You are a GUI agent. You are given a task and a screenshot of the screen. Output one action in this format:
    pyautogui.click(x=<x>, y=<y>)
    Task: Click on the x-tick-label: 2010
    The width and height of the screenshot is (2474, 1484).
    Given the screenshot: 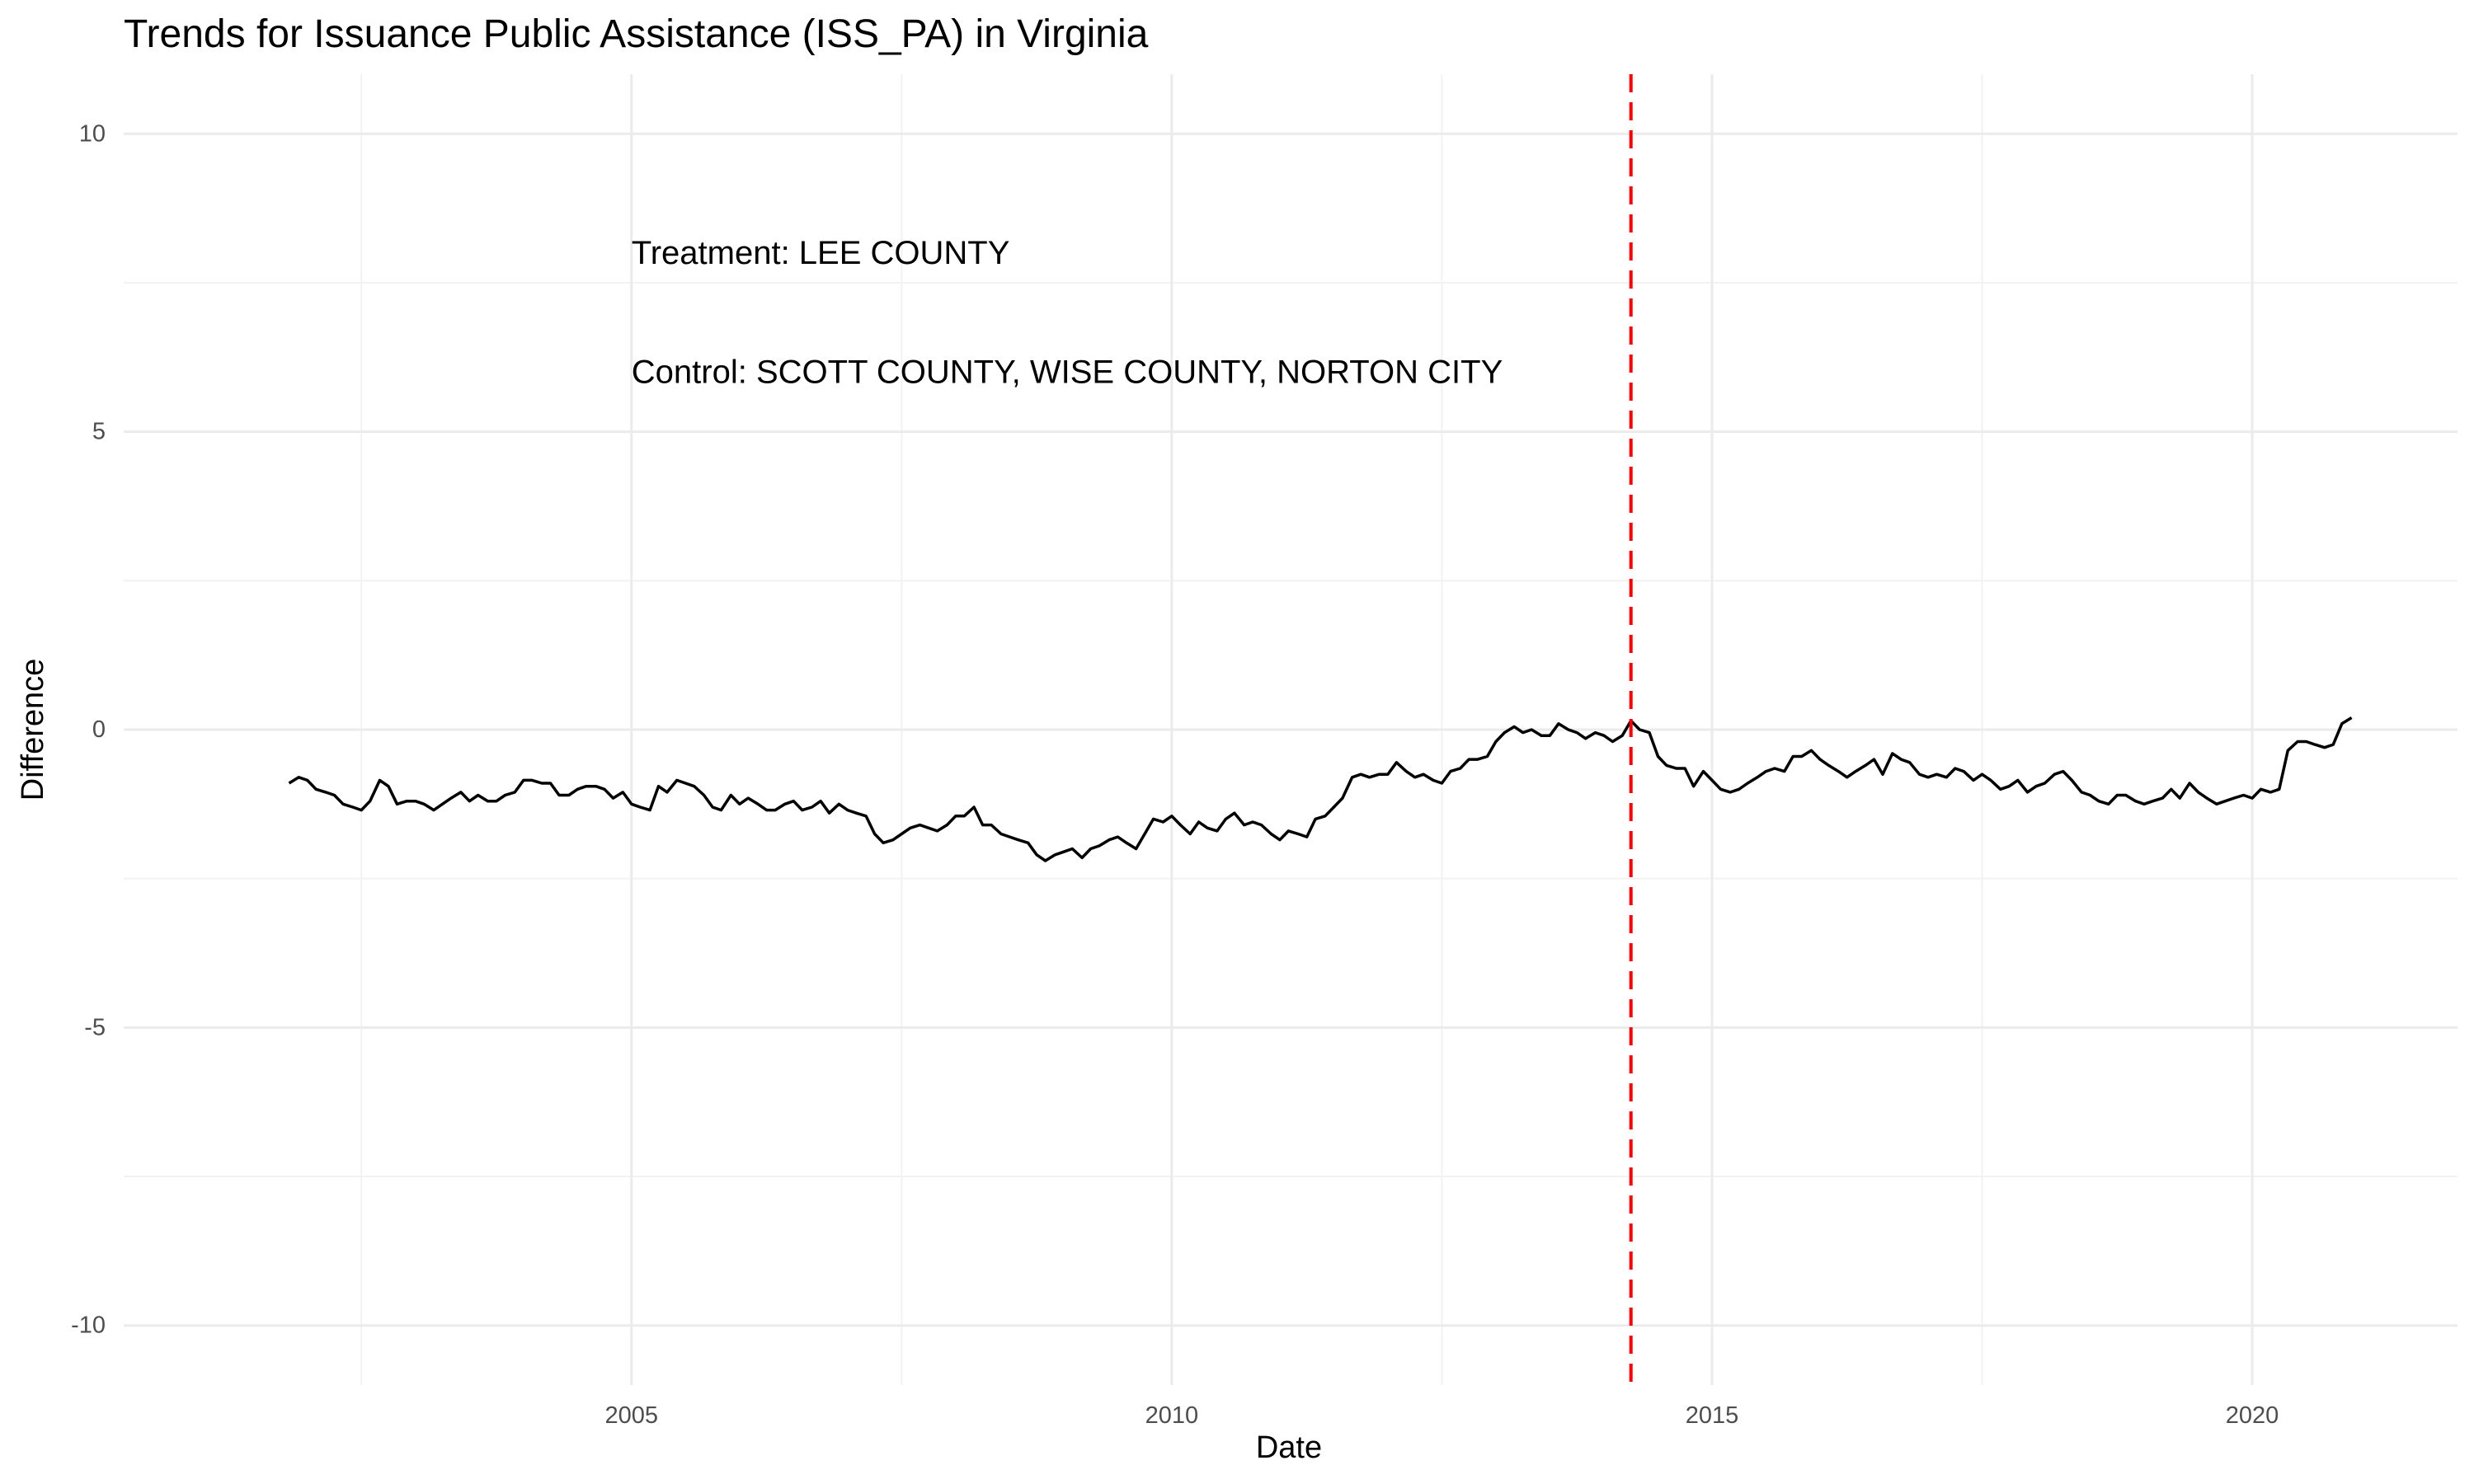 What is the action you would take?
    pyautogui.click(x=1172, y=1415)
    